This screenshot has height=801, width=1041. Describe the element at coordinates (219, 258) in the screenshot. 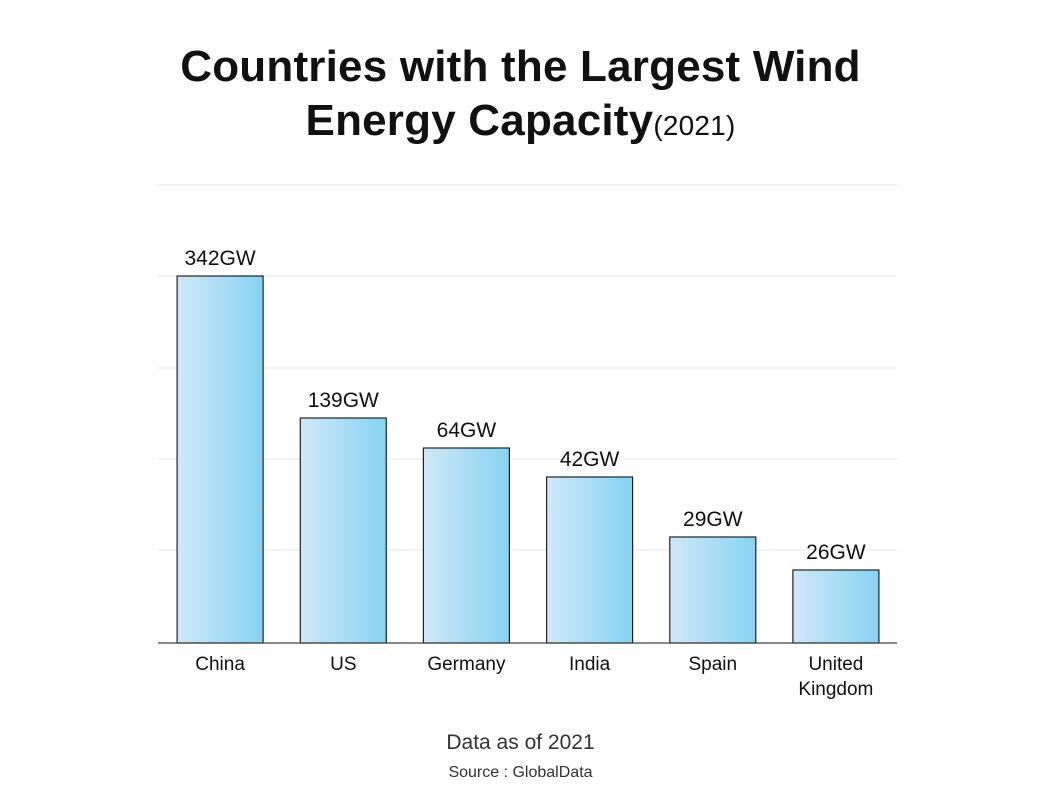

I see `bar-value-label: 342GW` at that location.